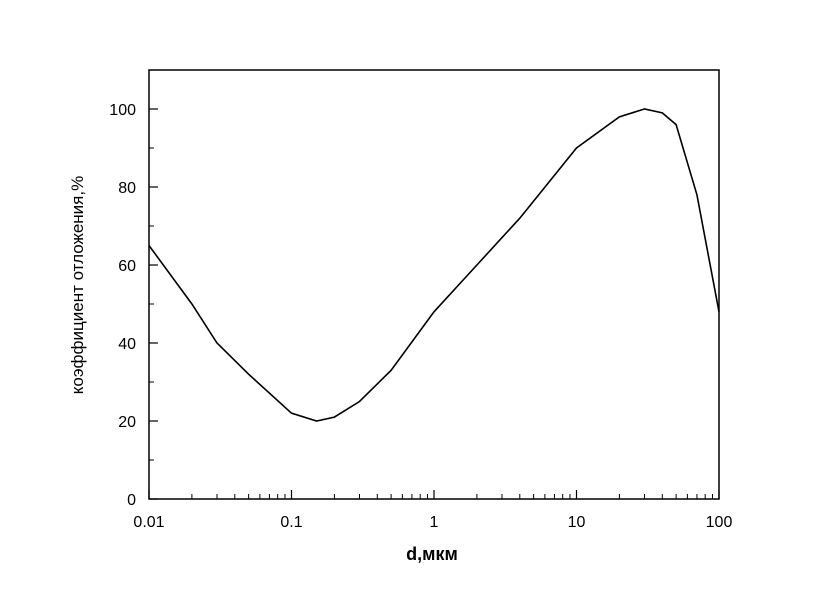 The image size is (835, 599). Describe the element at coordinates (434, 522) in the screenshot. I see `x-tick-label: 1` at that location.